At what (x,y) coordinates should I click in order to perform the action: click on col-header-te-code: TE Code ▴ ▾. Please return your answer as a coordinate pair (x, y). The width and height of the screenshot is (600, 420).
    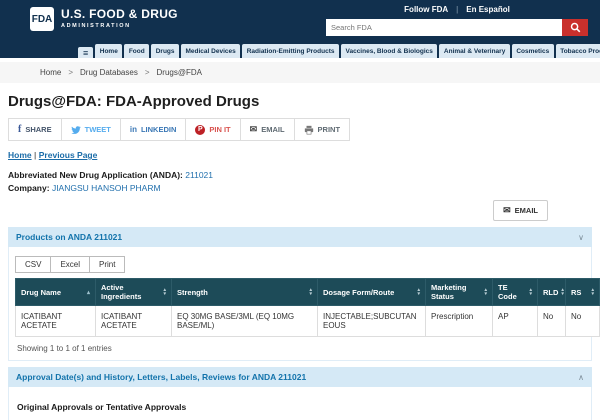
    Looking at the image, I should click on (515, 292).